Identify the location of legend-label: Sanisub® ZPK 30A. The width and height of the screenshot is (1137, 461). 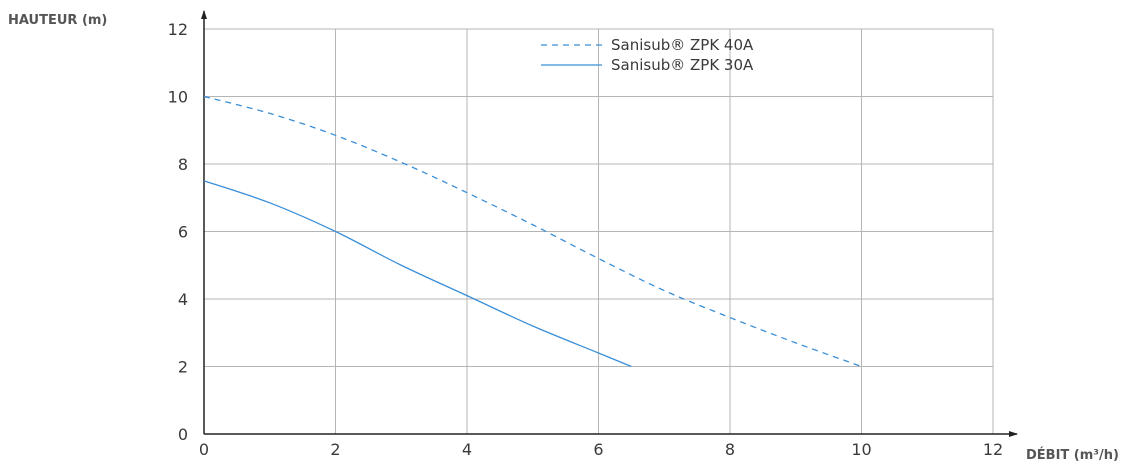
(682, 65).